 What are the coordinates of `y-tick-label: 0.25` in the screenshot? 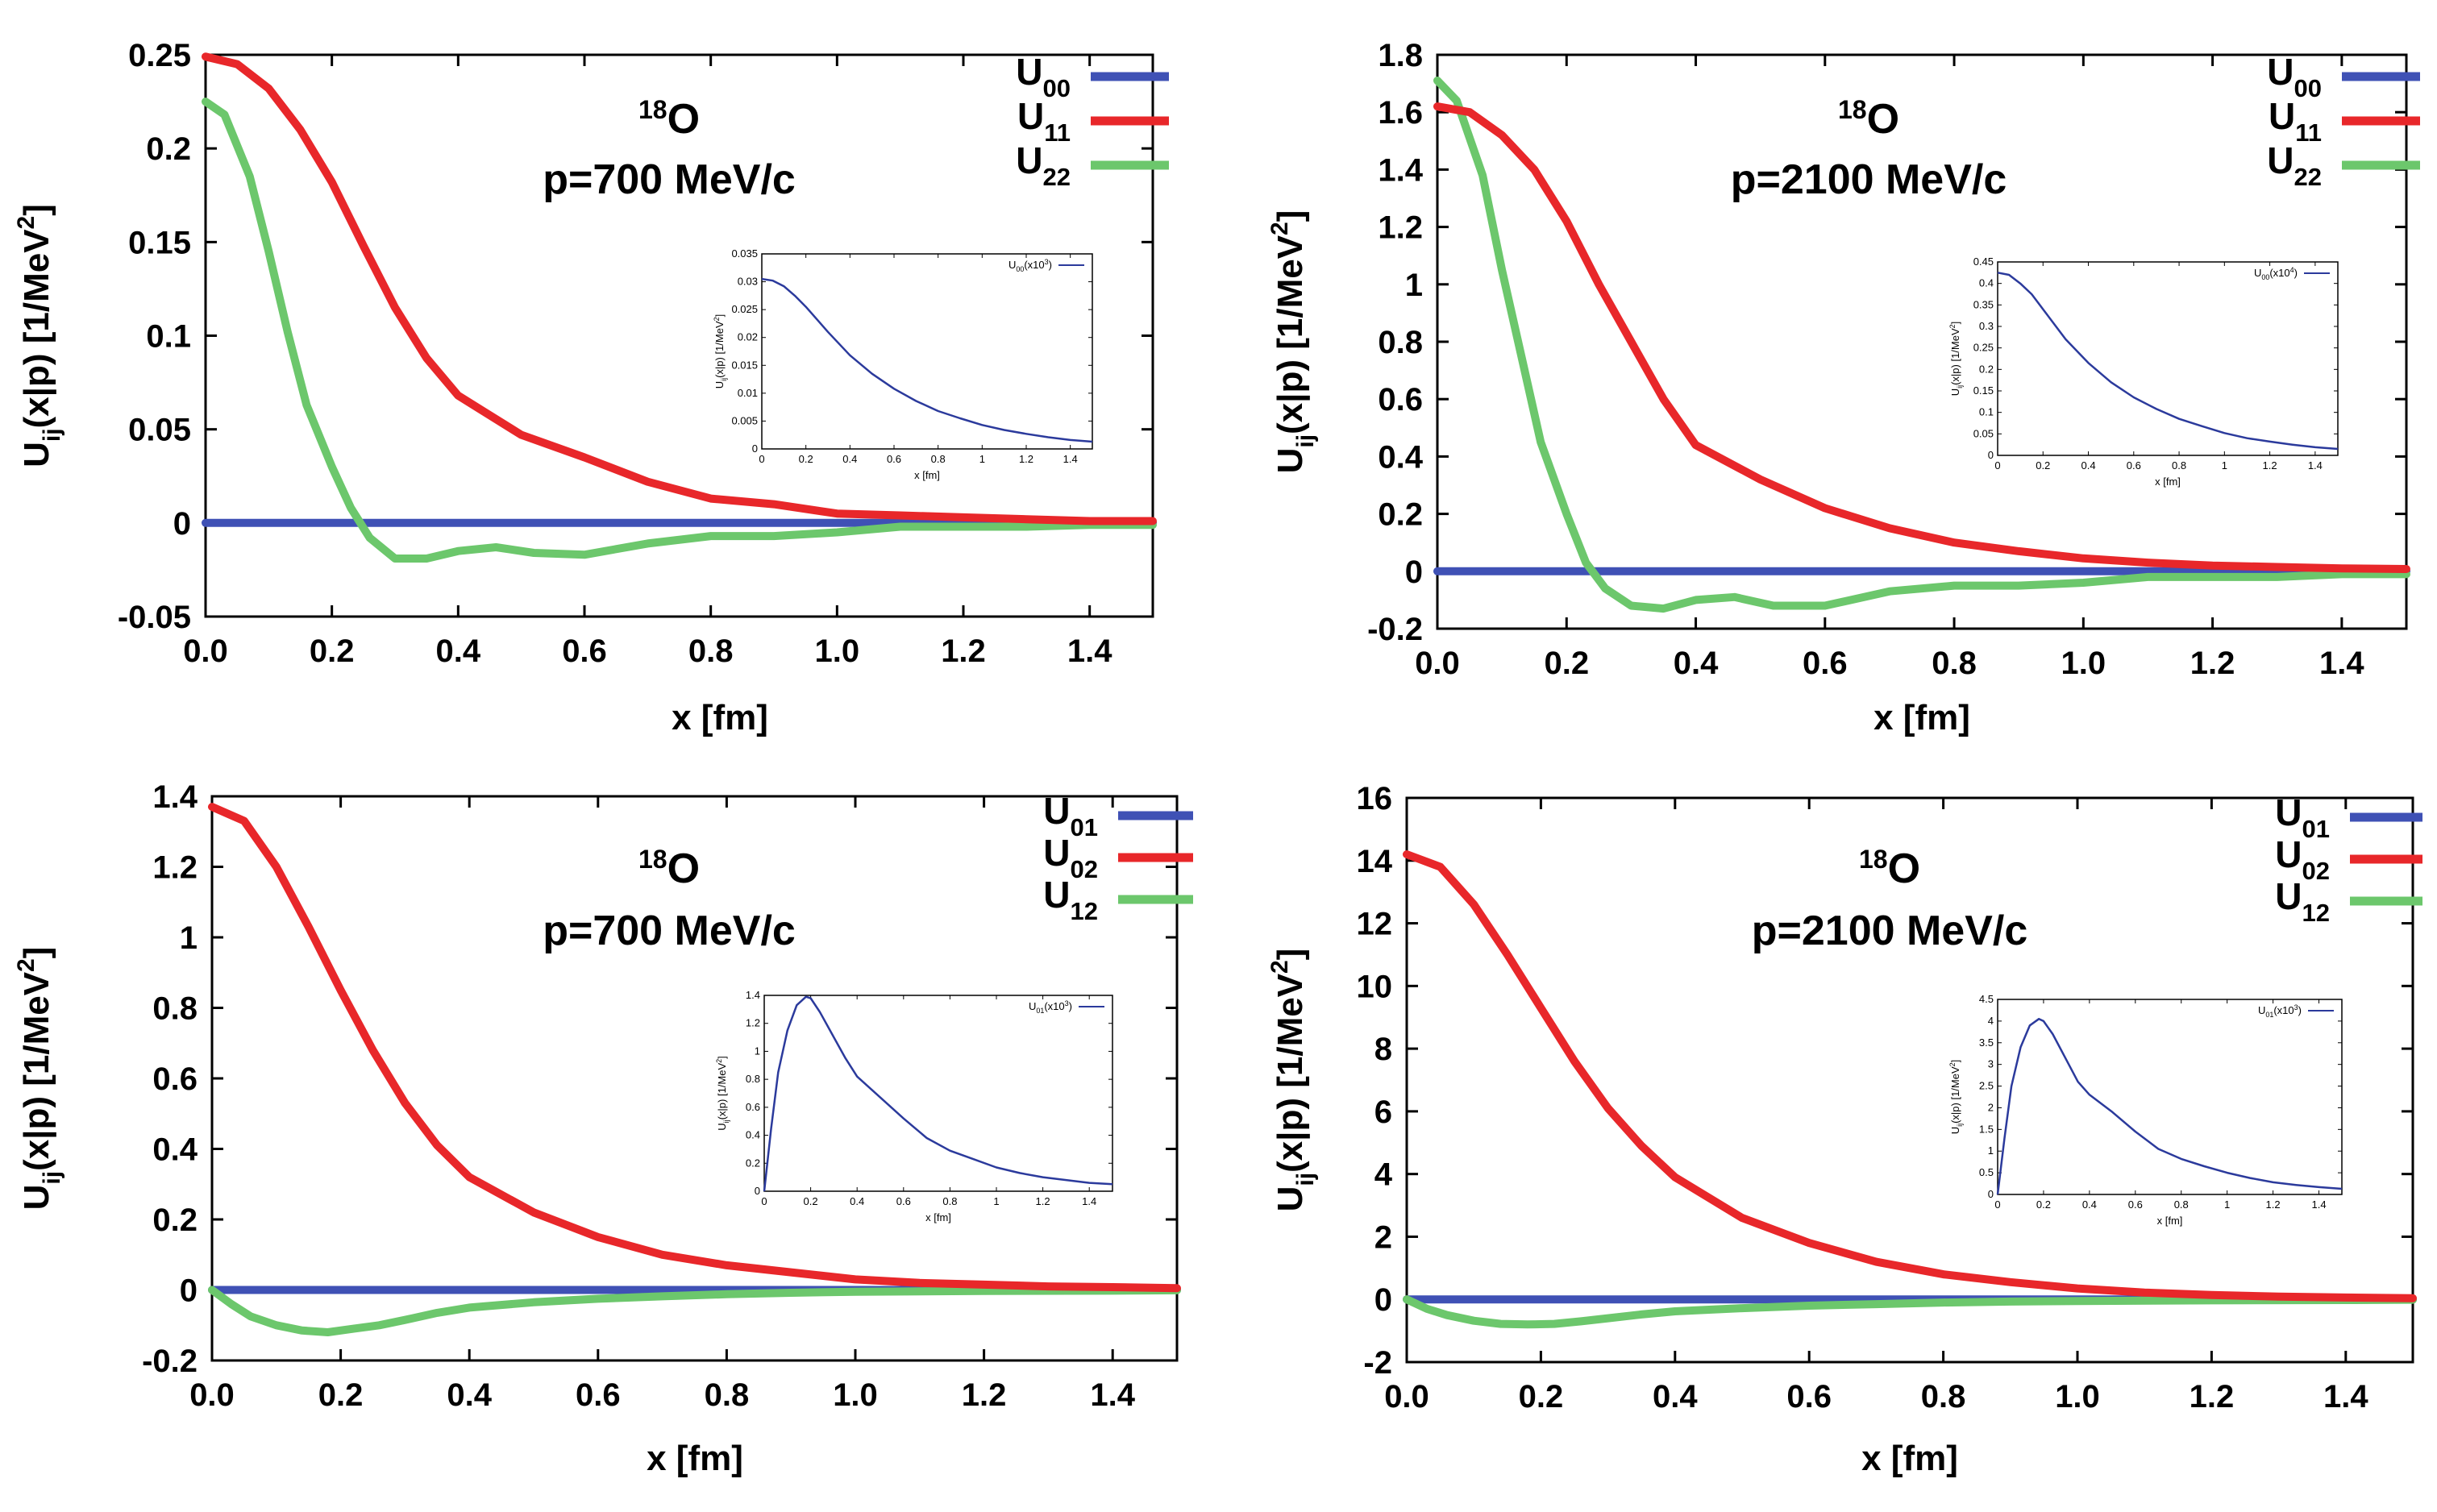 It's located at (159, 55).